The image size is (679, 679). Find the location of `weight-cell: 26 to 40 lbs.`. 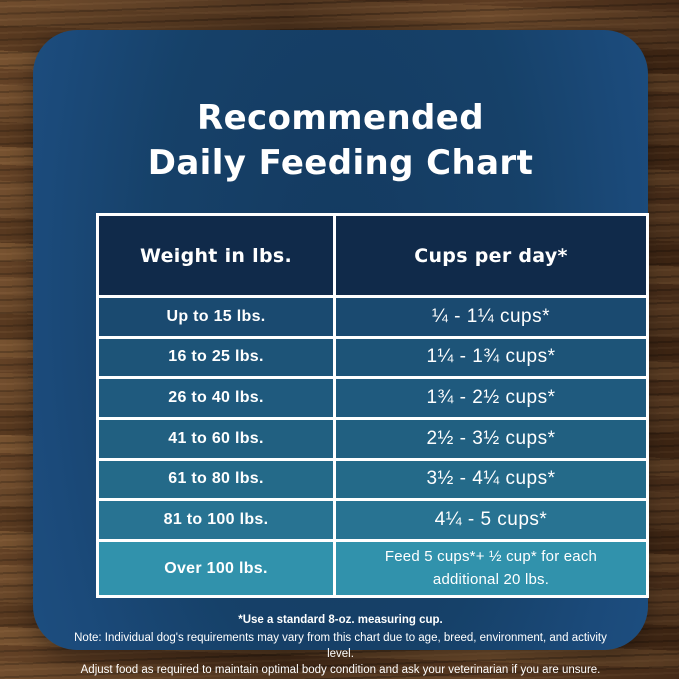

weight-cell: 26 to 40 lbs. is located at coordinates (216, 398).